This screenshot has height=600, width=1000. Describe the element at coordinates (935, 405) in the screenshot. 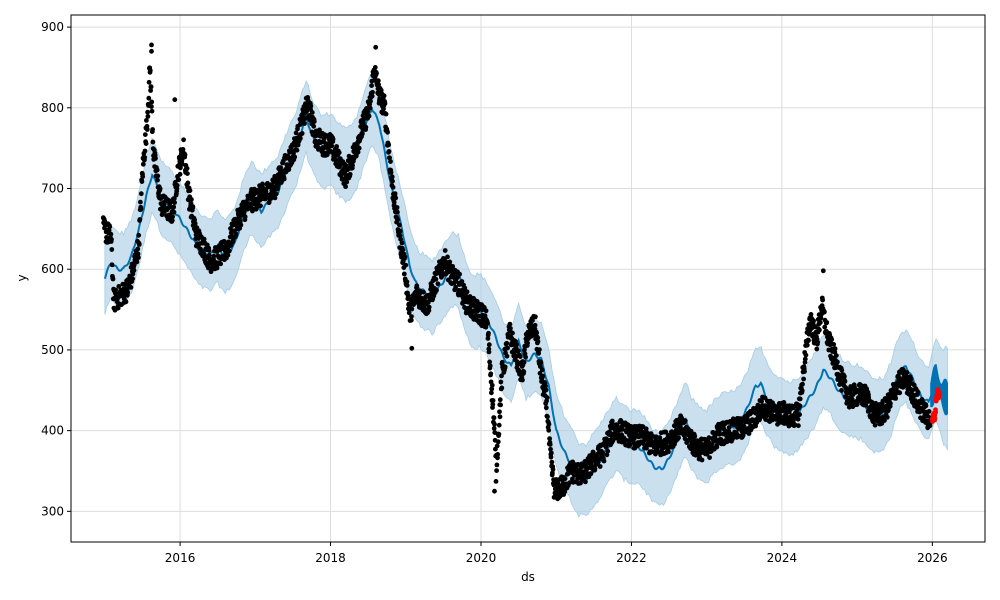

I see `actual-future-points-layer` at that location.